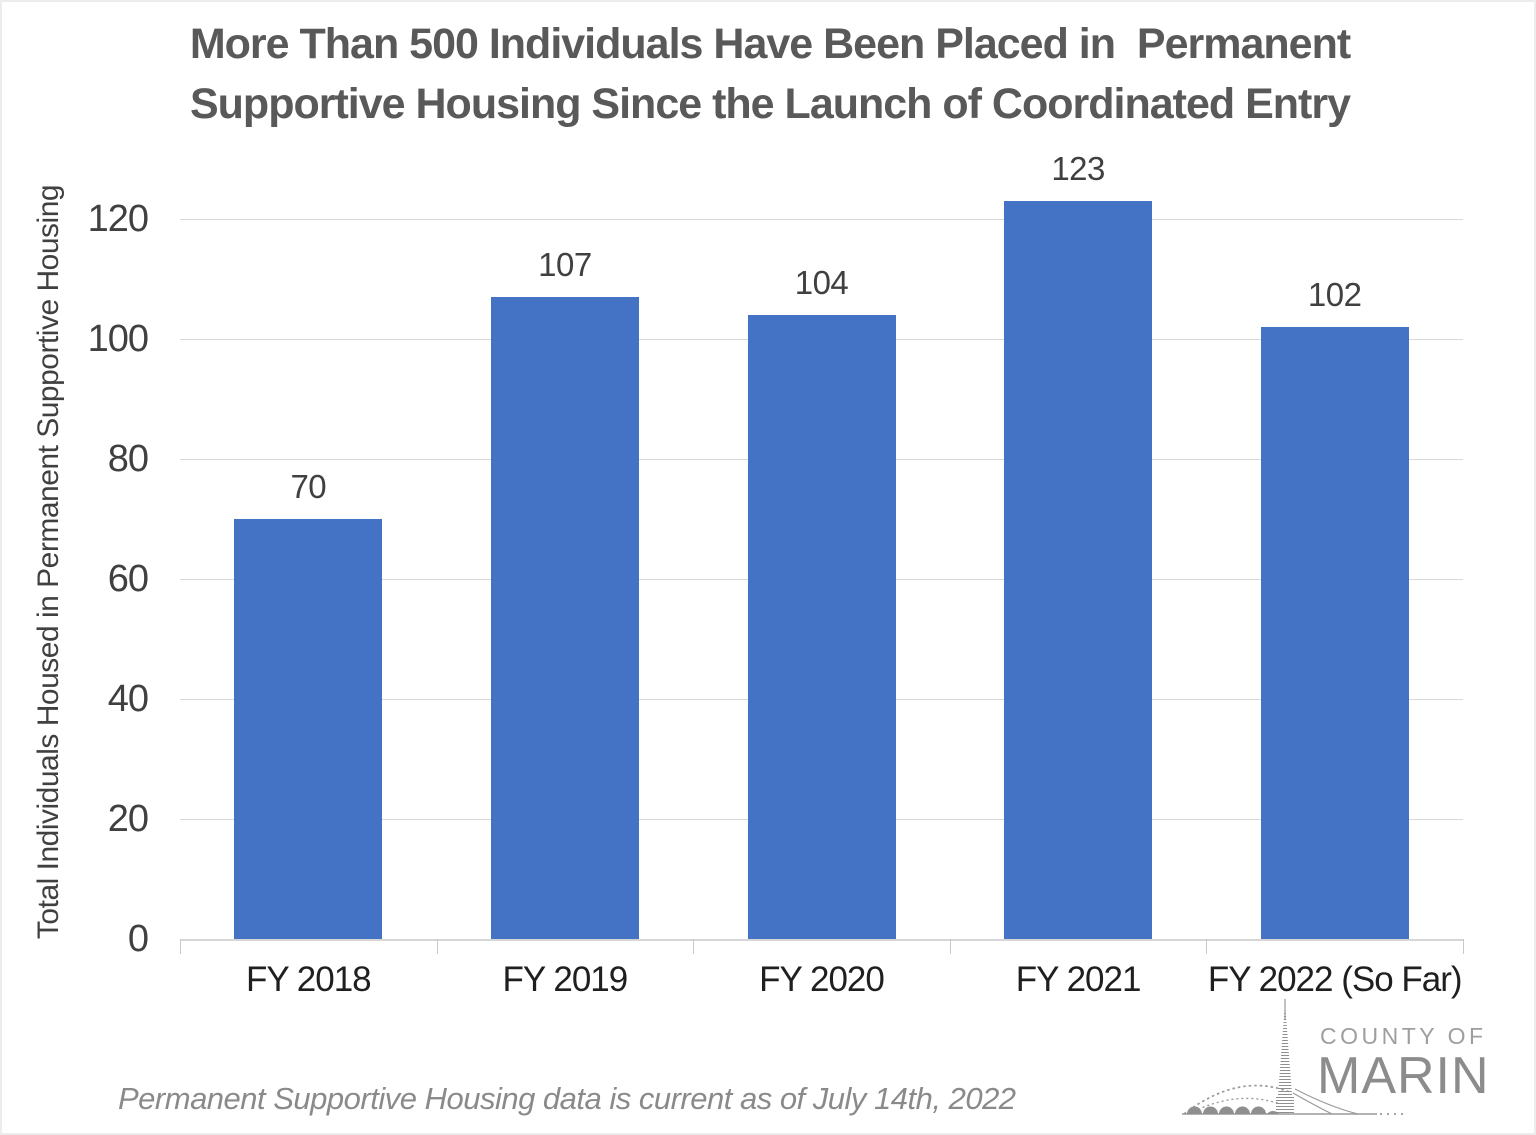 The height and width of the screenshot is (1135, 1536). Describe the element at coordinates (128, 699) in the screenshot. I see `y-tick-label: 40` at that location.